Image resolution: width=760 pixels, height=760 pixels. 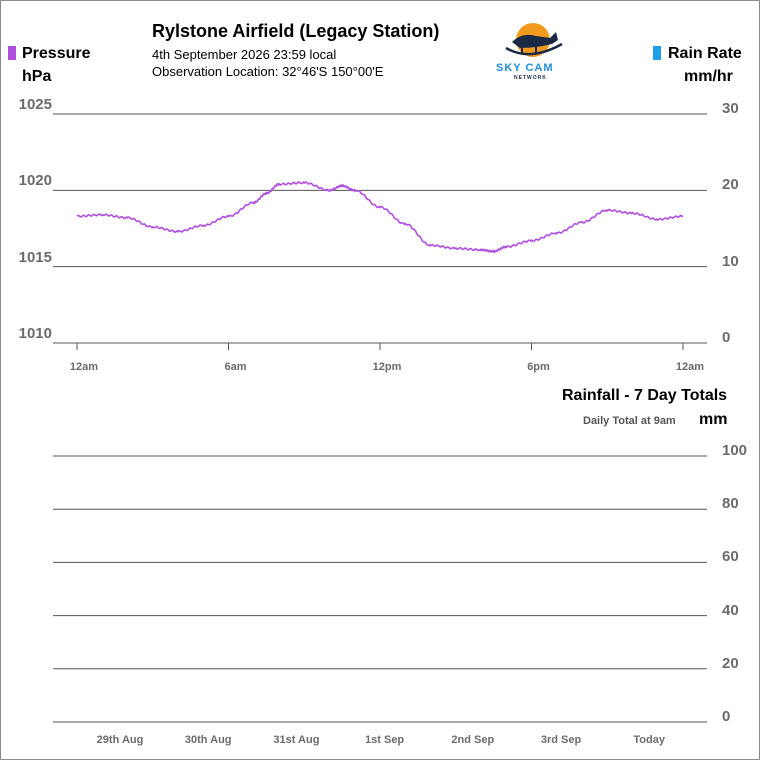 I want to click on rainfall-y-tick-label: 40, so click(x=730, y=610).